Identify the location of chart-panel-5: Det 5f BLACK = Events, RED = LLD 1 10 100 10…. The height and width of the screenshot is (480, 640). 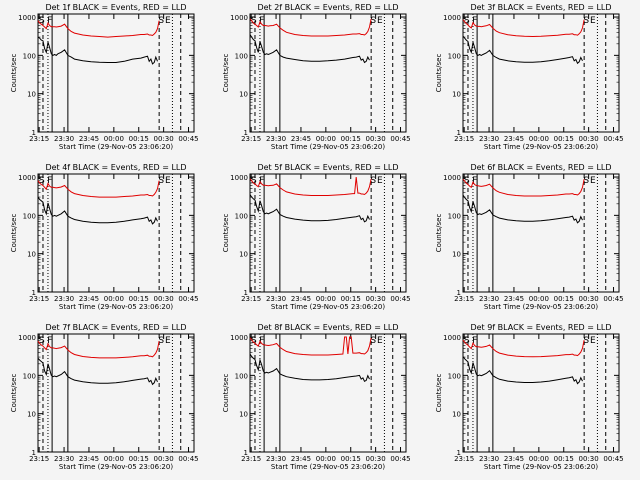
(316, 237).